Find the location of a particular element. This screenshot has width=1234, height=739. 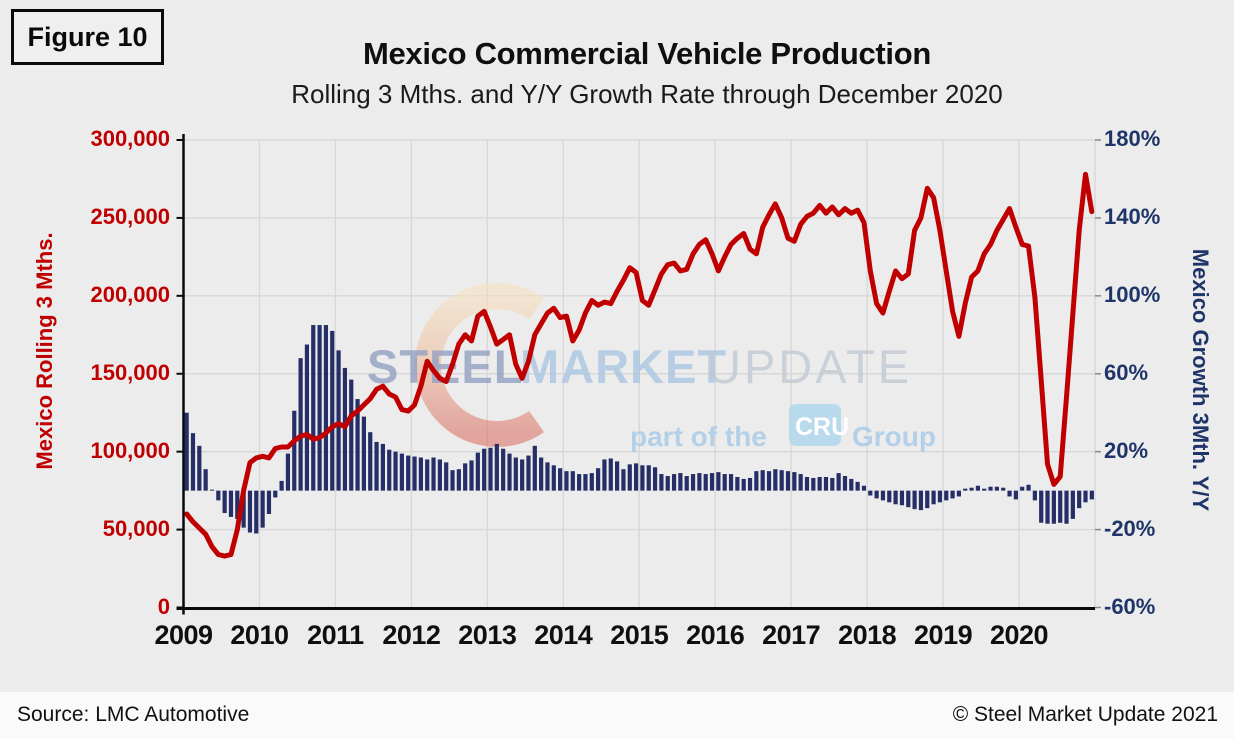

footer-strip is located at coordinates (617, 715).